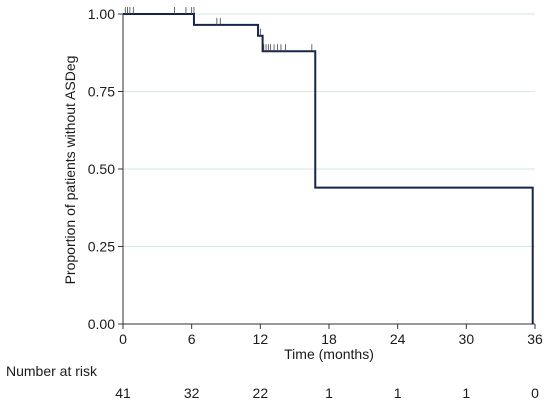 The image size is (550, 406). What do you see at coordinates (329, 354) in the screenshot?
I see `x-axis-label: Time (months)` at bounding box center [329, 354].